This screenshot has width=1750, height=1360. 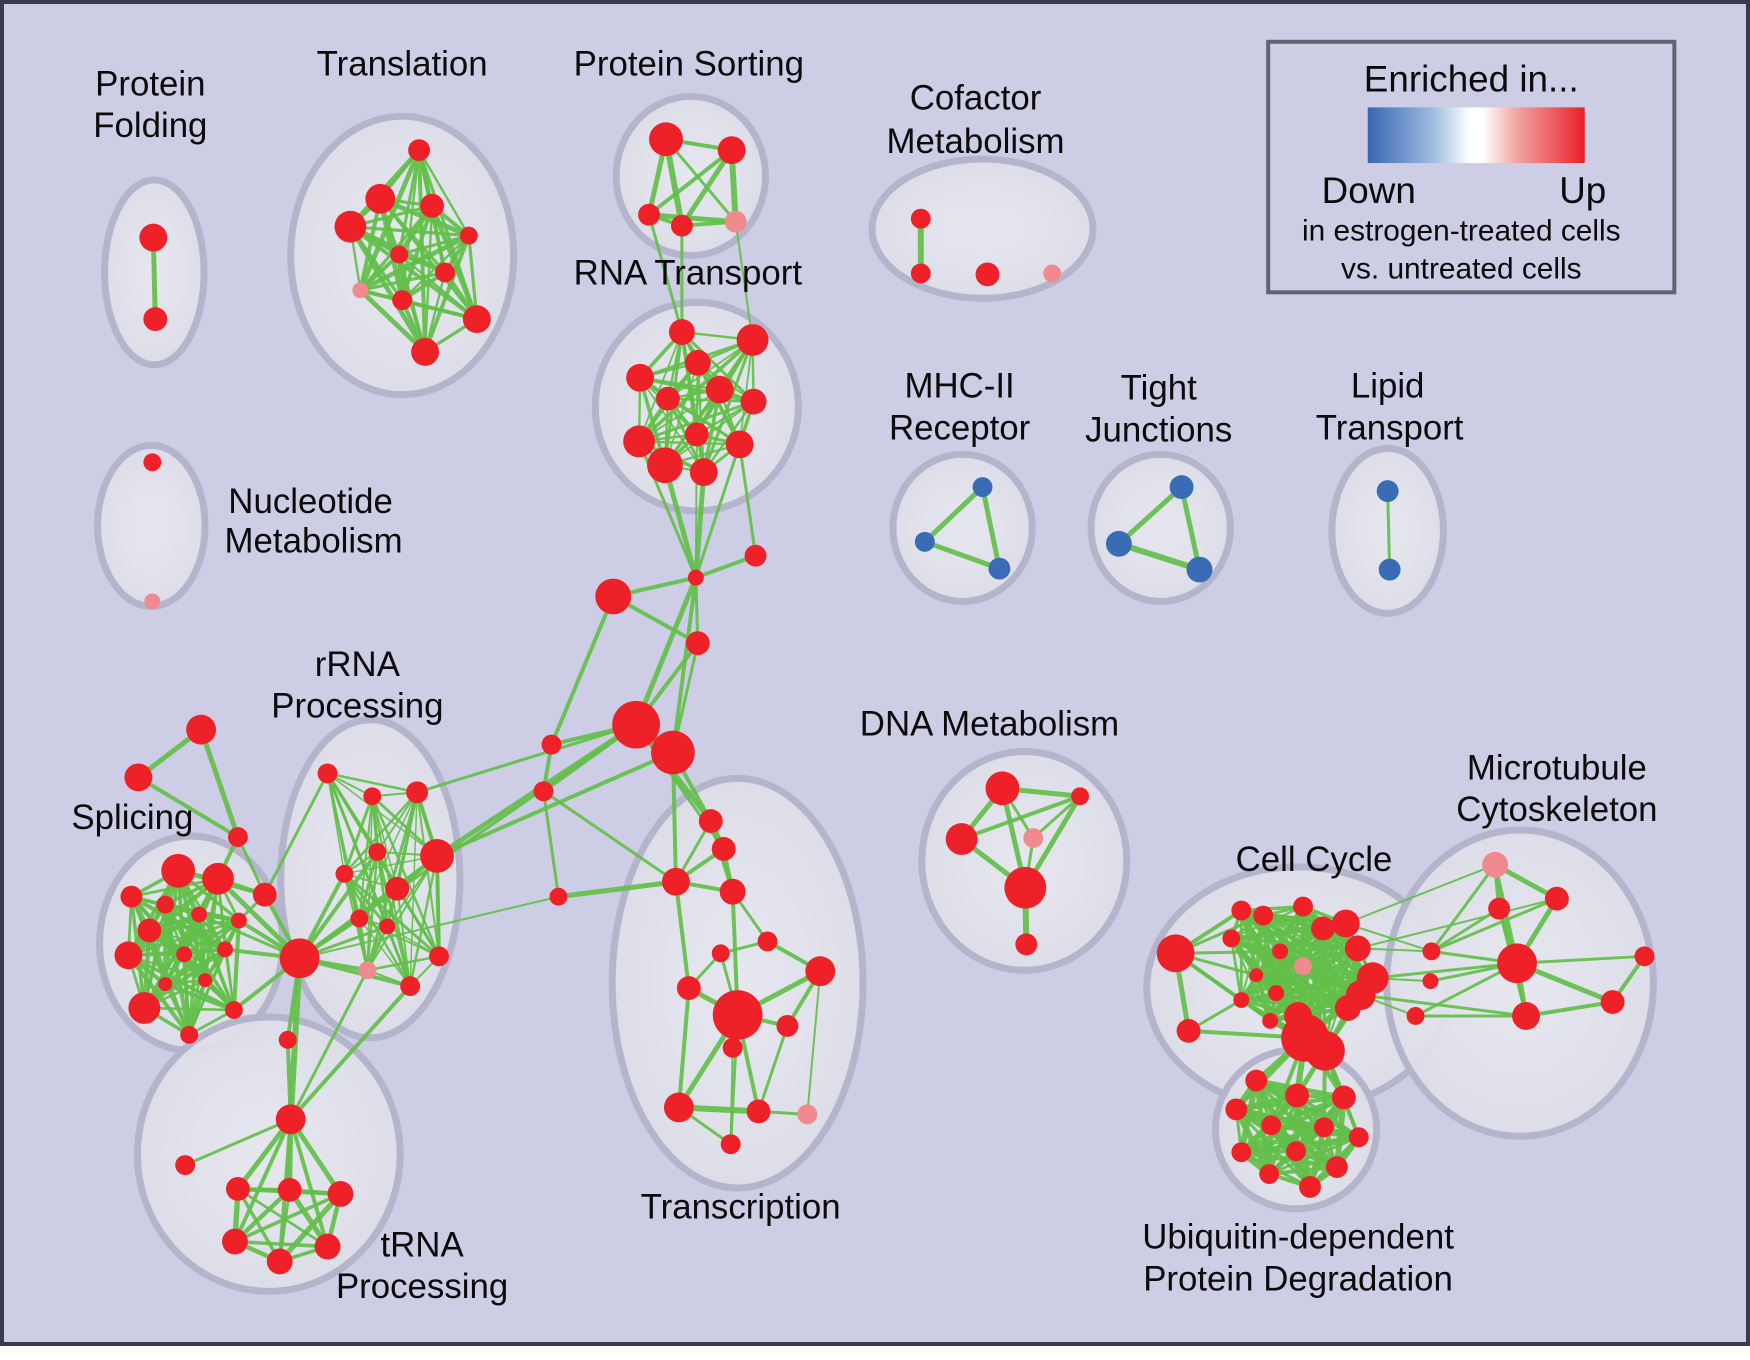 I want to click on cluster-label-rrna-processing: Processing, so click(x=357, y=706).